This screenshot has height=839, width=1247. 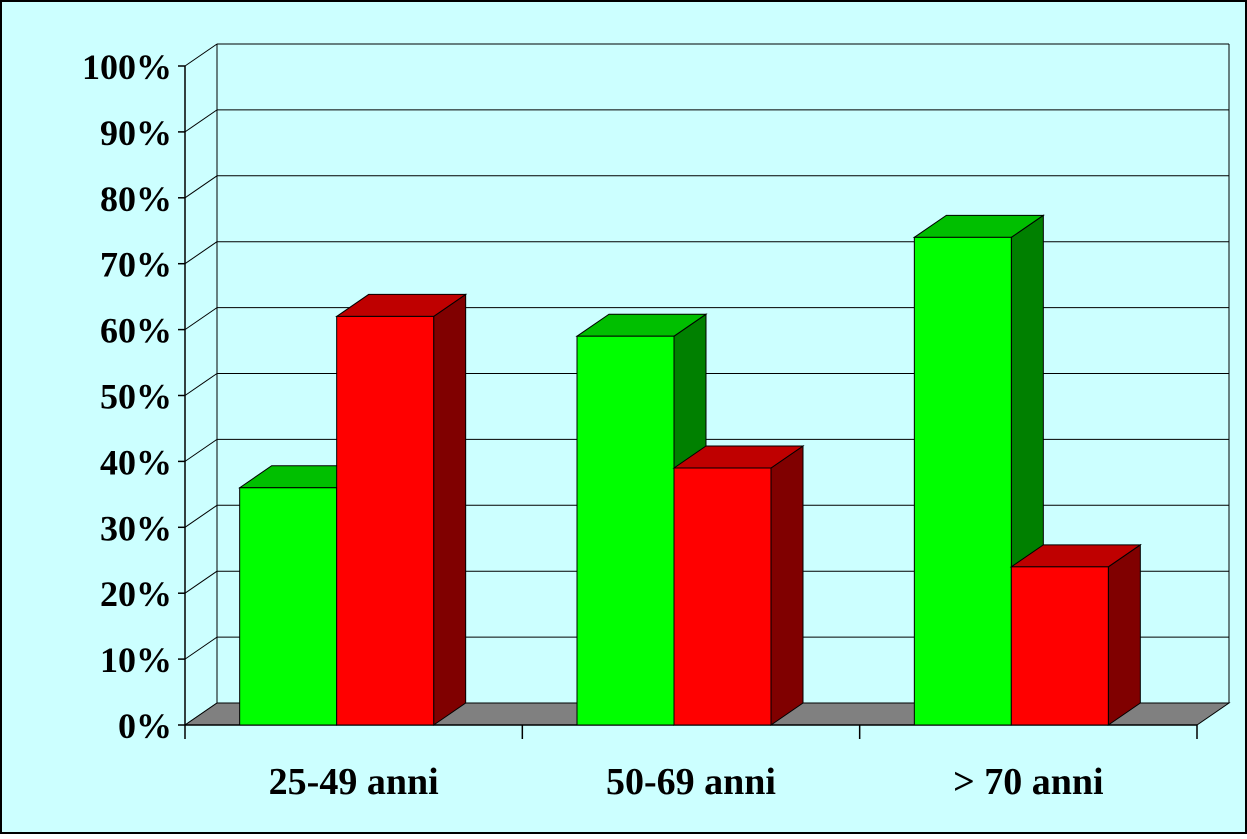 What do you see at coordinates (136, 397) in the screenshot?
I see `y-tick-label: 50%` at bounding box center [136, 397].